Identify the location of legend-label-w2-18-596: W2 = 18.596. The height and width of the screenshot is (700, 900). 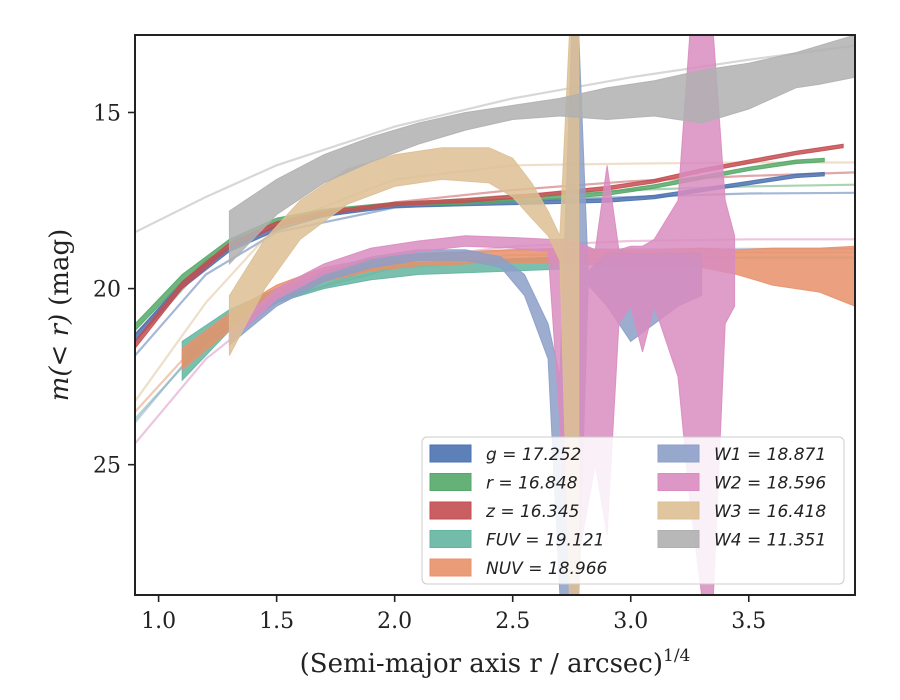
(770, 484).